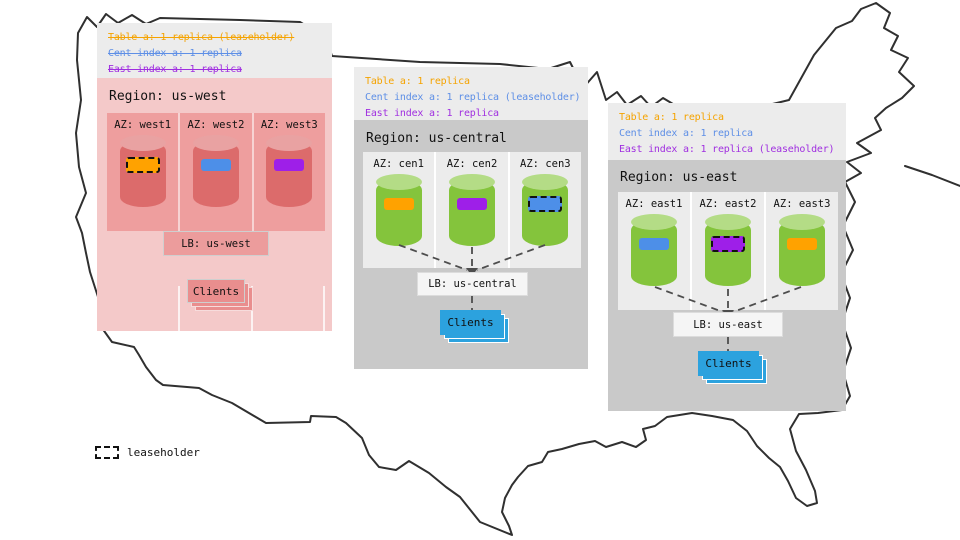  I want to click on az-cell-east3: AZ: east3, so click(801, 251).